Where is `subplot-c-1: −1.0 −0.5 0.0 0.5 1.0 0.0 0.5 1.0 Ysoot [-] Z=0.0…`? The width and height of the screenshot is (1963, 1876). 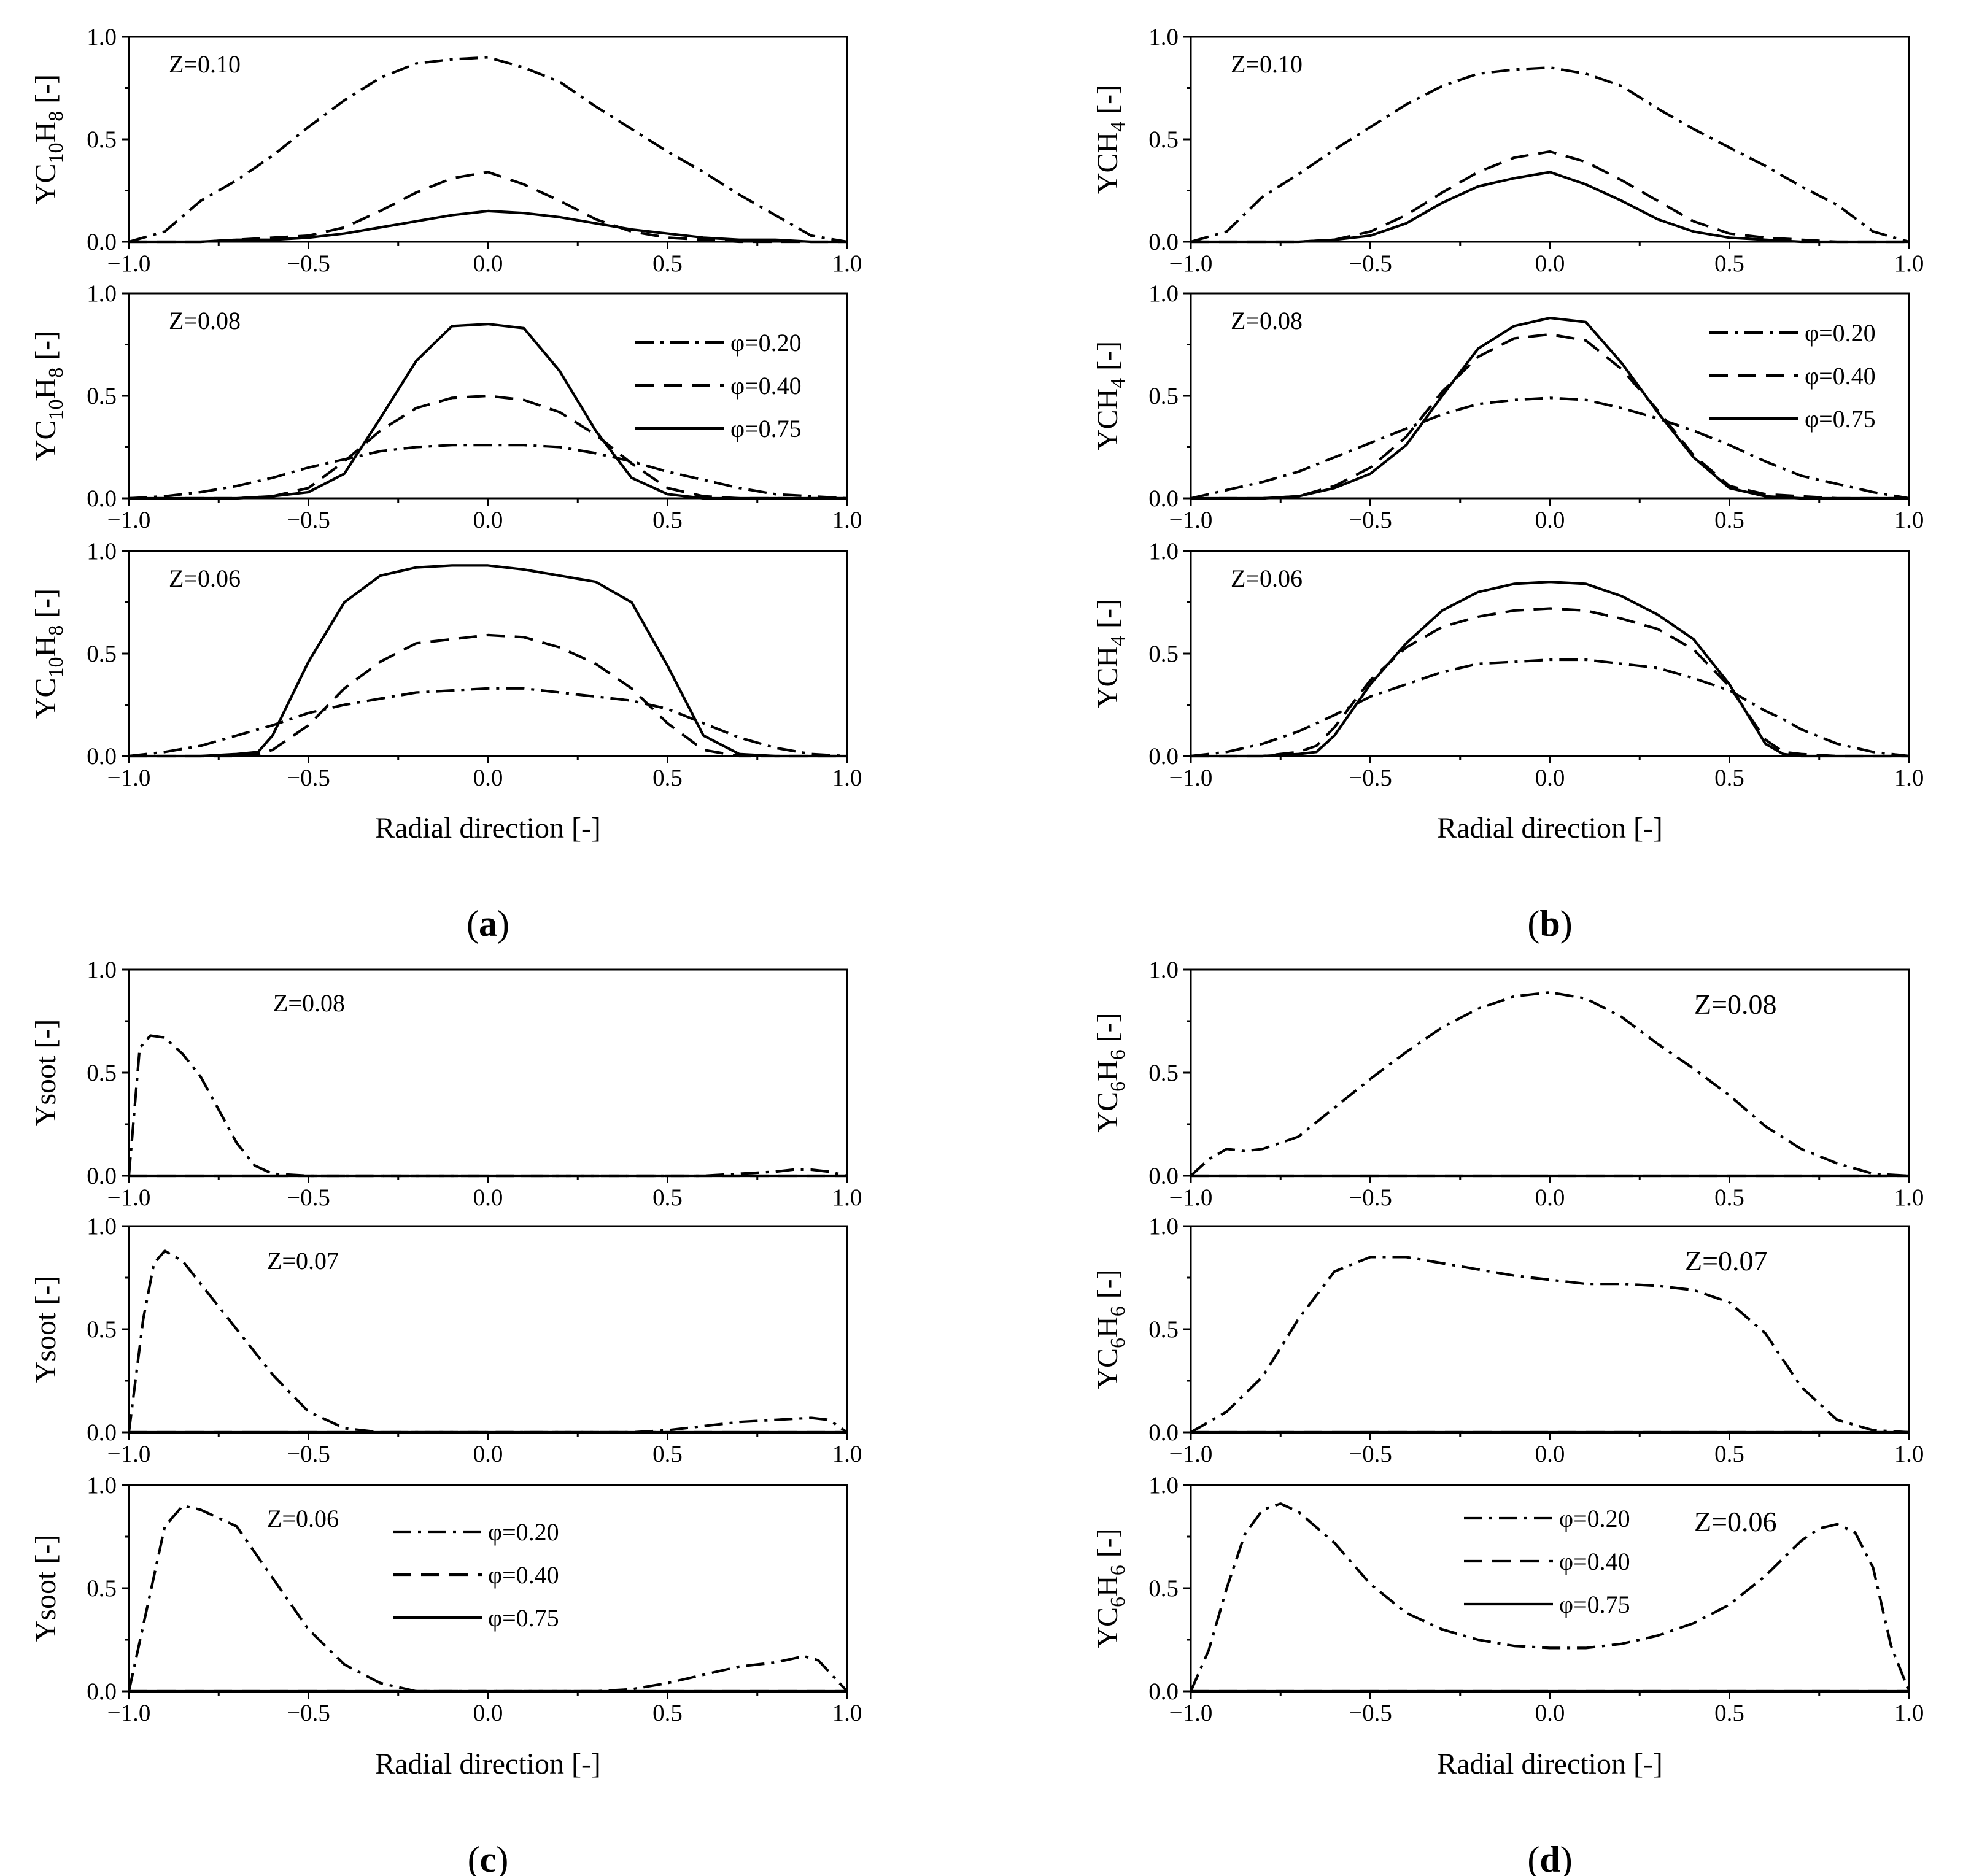 subplot-c-1: −1.0 −0.5 0.0 0.5 1.0 0.0 0.5 1.0 Ysoot [-] Z=0.0… is located at coordinates (445, 1084).